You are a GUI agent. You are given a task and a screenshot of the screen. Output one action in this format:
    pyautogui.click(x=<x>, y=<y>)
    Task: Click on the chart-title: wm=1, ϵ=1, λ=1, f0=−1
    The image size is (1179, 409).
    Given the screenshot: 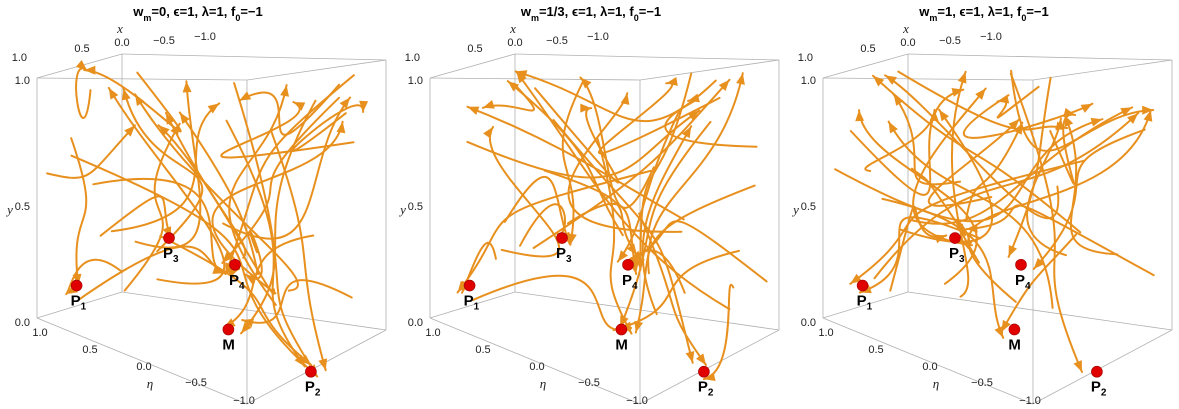 What is the action you would take?
    pyautogui.click(x=983, y=13)
    